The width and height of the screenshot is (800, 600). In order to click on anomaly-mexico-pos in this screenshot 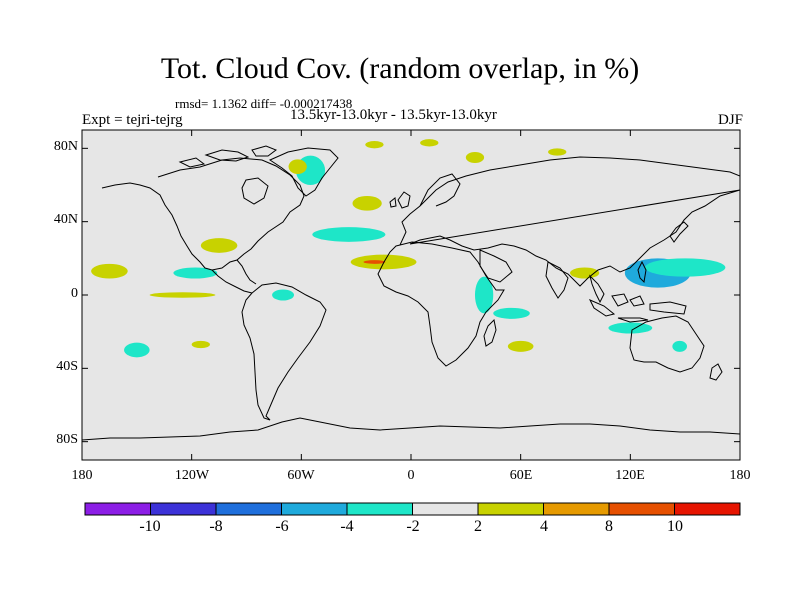, I will do `click(219, 245)`.